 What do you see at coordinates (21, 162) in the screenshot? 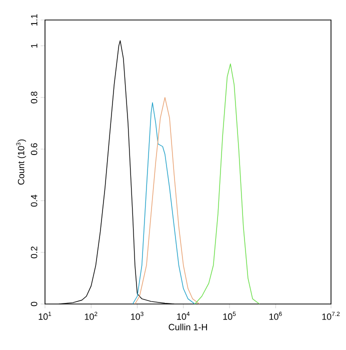
I see `y-axis-title: Count (10$^{3}$)` at bounding box center [21, 162].